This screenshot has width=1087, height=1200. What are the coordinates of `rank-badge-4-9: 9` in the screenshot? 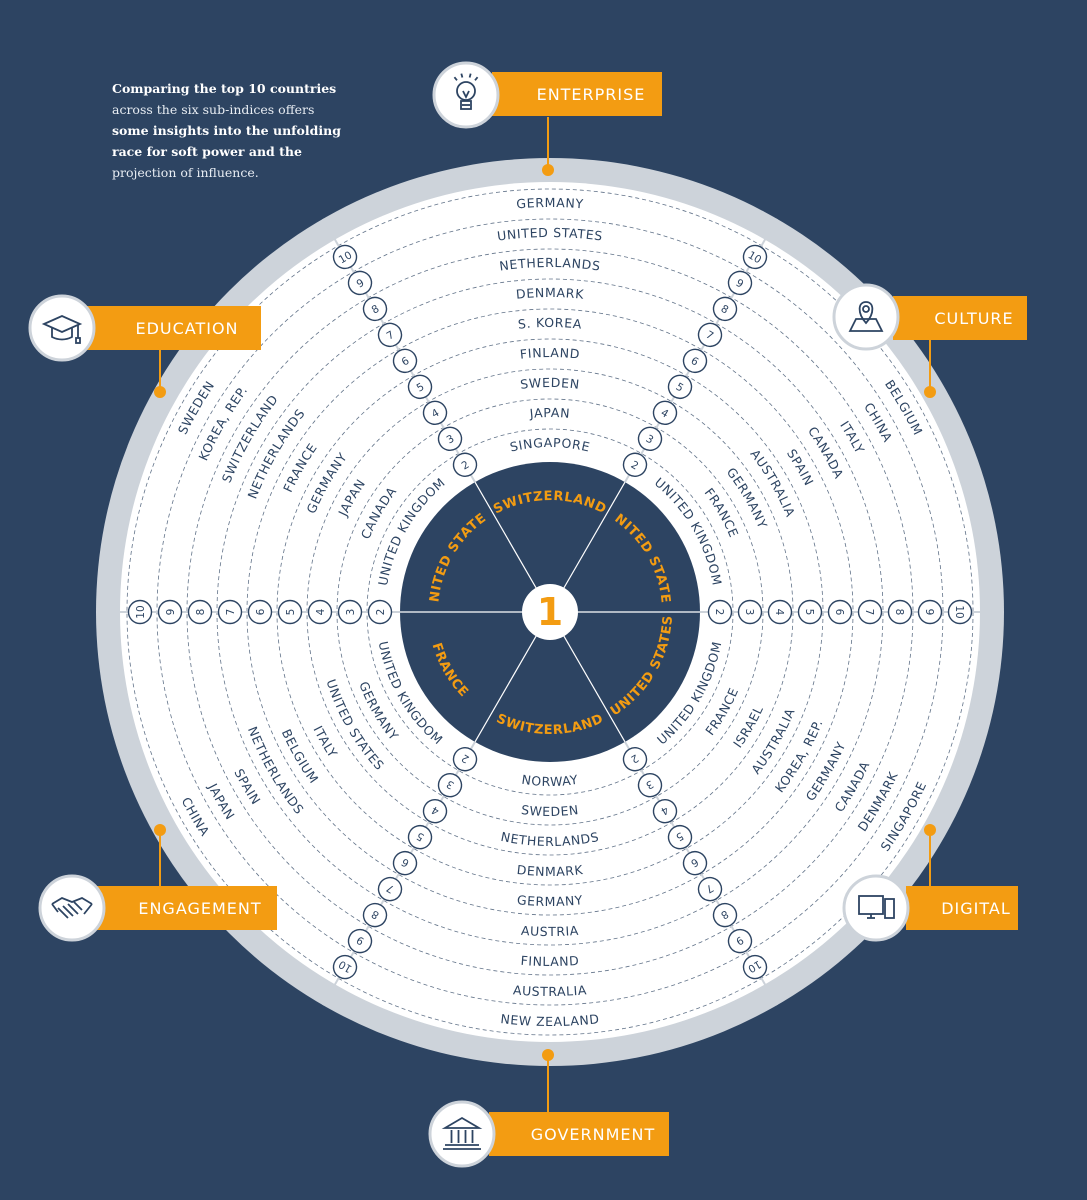 It's located at (360, 941).